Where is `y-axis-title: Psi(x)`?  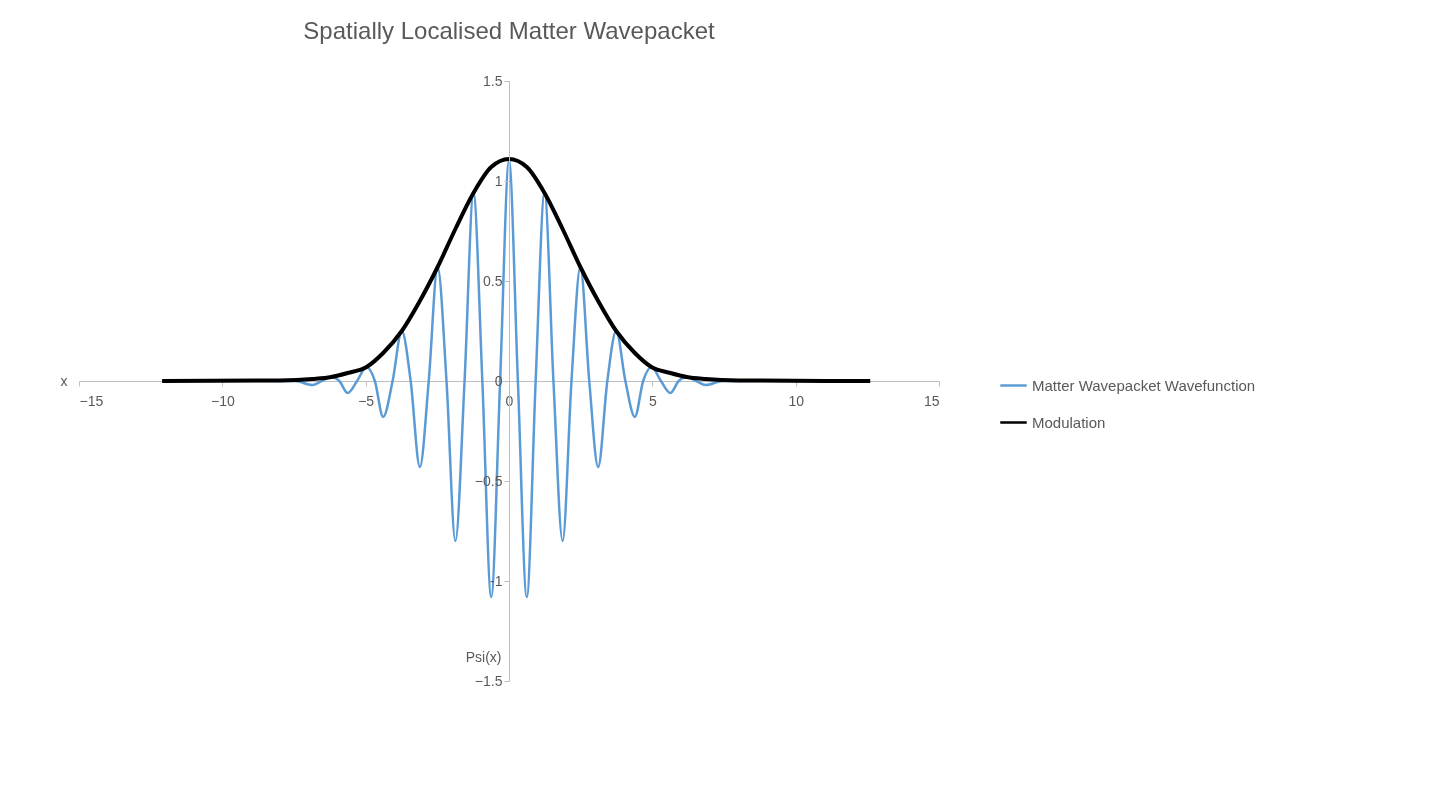 y-axis-title: Psi(x) is located at coordinates (483, 656).